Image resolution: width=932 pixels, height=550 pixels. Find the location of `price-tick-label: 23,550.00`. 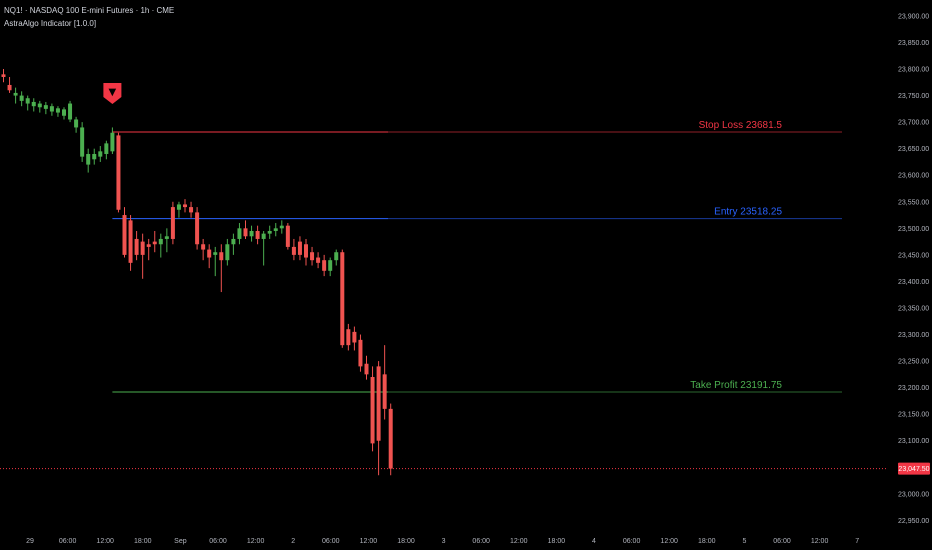

price-tick-label: 23,550.00 is located at coordinates (913, 202).